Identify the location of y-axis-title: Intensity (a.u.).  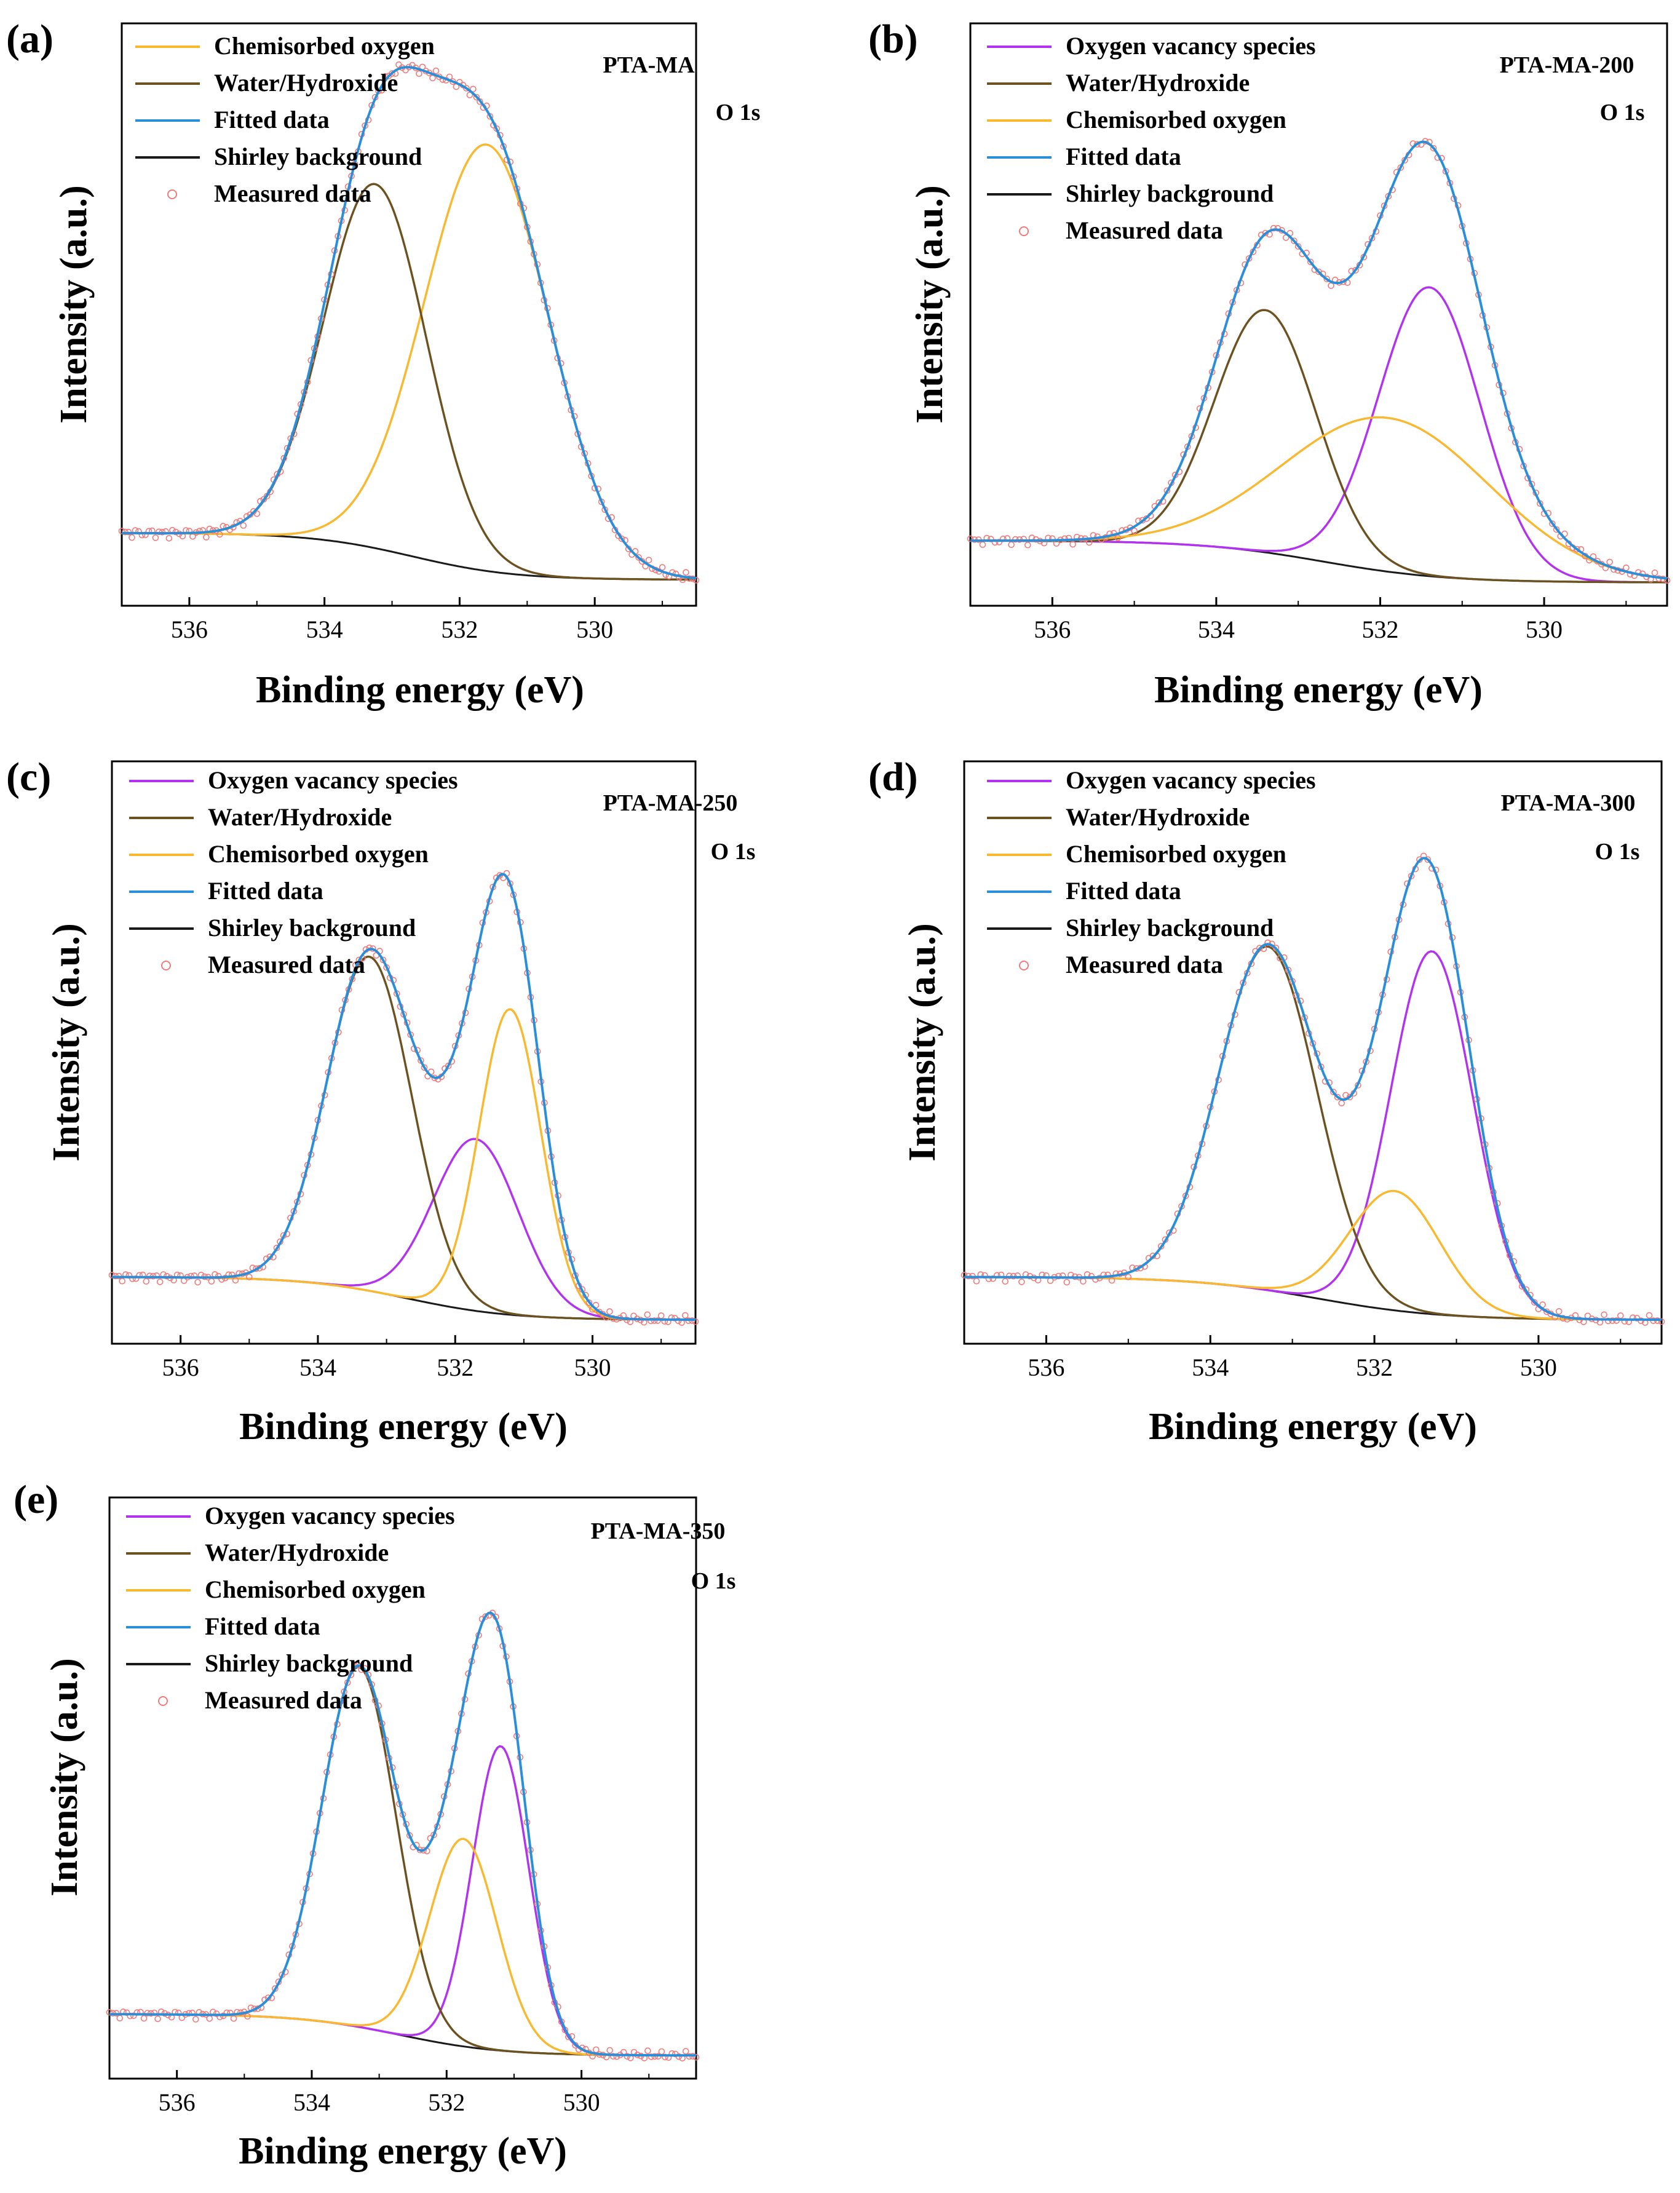
(64, 1777).